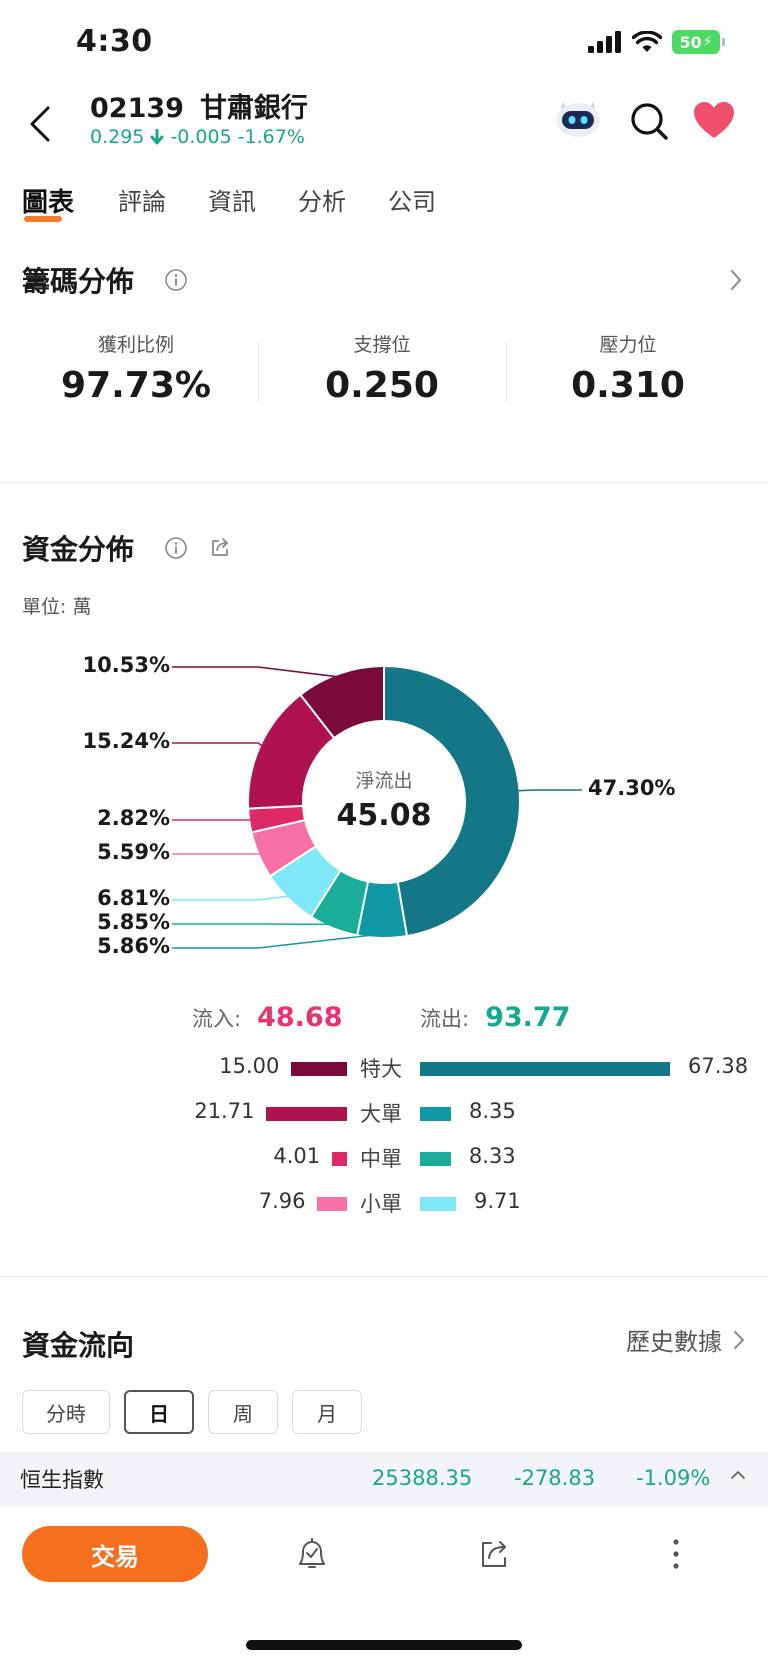 Image resolution: width=768 pixels, height=1662 pixels. I want to click on quote-line: 0.295 -0.005 -1.67%, so click(197, 137).